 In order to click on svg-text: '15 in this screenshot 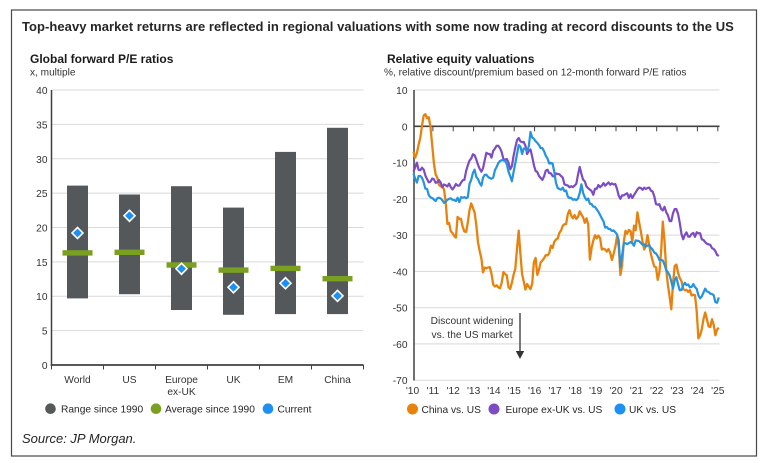, I will do `click(515, 391)`.